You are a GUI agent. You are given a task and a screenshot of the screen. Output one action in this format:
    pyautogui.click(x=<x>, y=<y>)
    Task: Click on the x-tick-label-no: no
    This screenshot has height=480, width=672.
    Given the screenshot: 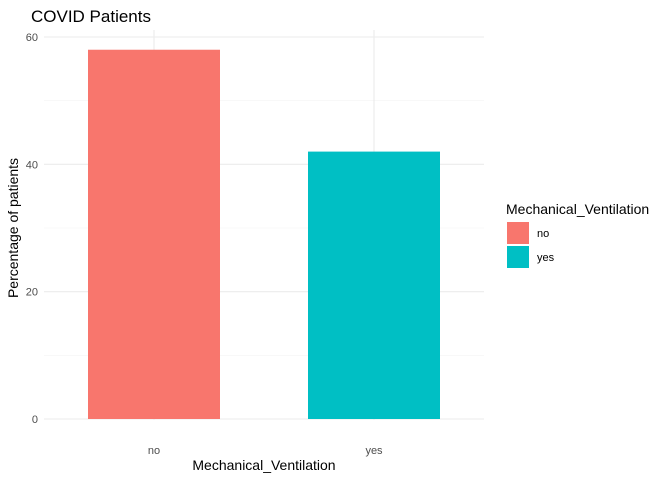 What is the action you would take?
    pyautogui.click(x=154, y=451)
    